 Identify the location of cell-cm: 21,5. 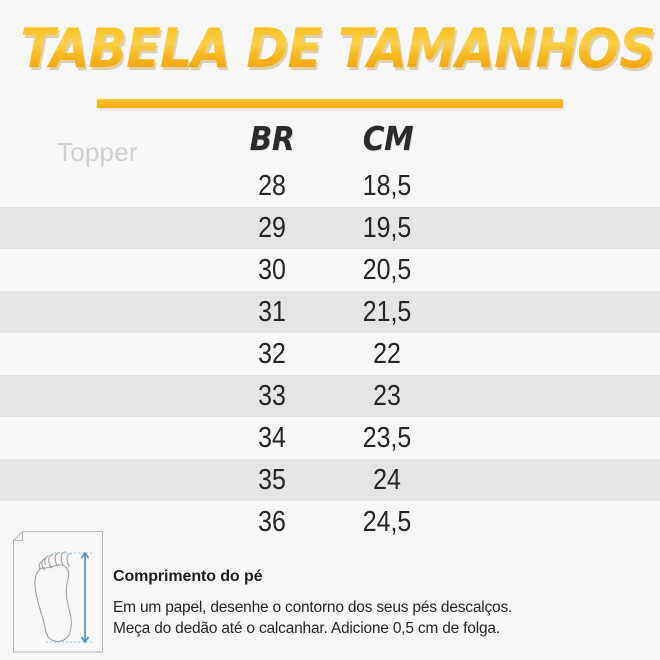
(387, 312).